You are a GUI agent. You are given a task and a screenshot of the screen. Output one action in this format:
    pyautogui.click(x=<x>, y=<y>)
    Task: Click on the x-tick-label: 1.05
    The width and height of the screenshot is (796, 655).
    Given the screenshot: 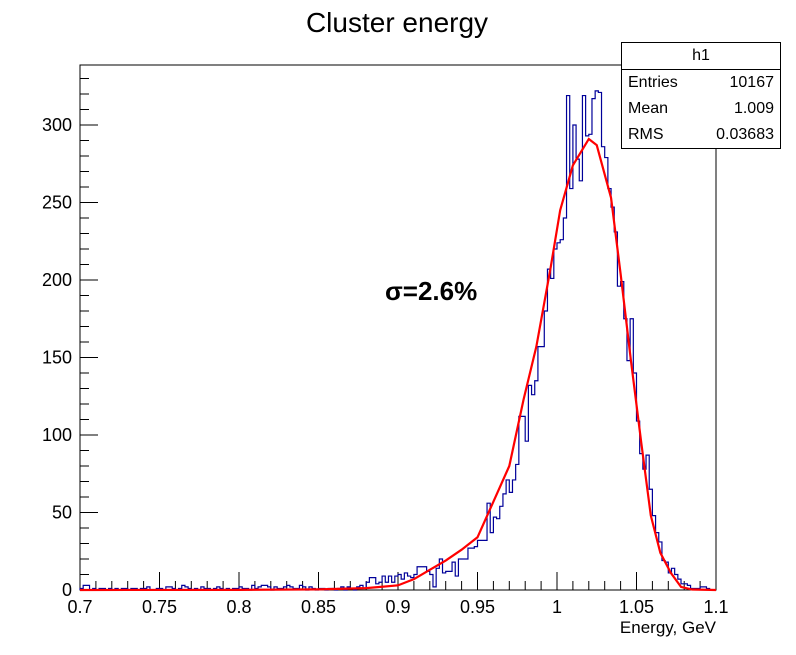 What is the action you would take?
    pyautogui.click(x=636, y=607)
    